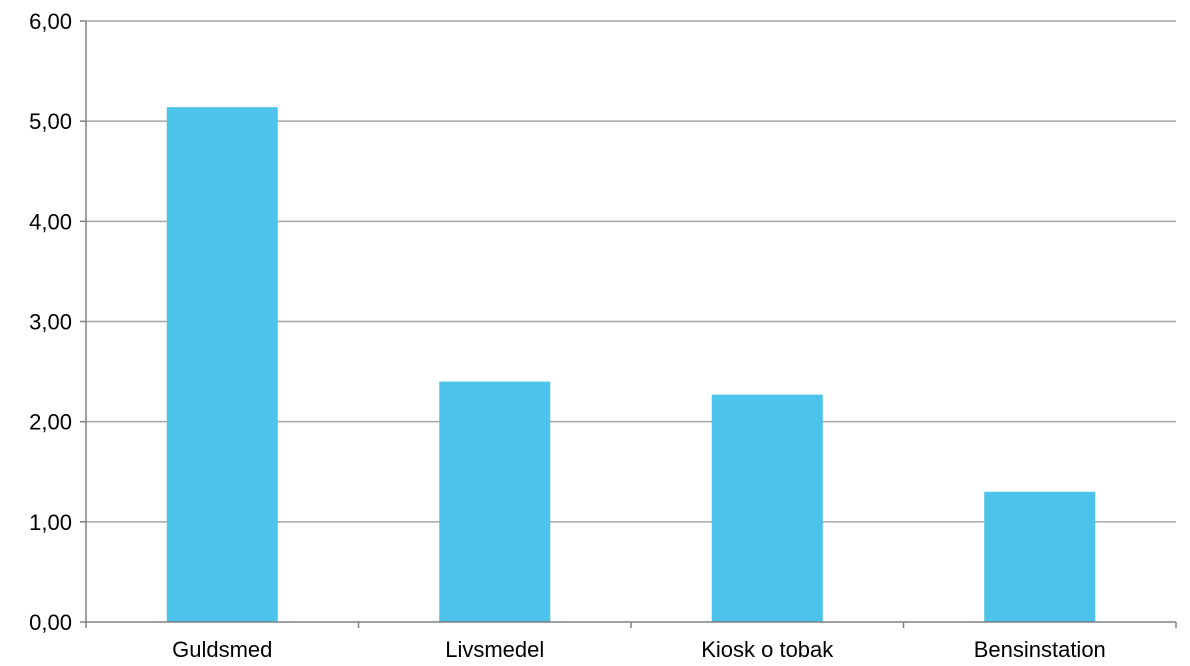  What do you see at coordinates (495, 501) in the screenshot?
I see `bar-livsmedel` at bounding box center [495, 501].